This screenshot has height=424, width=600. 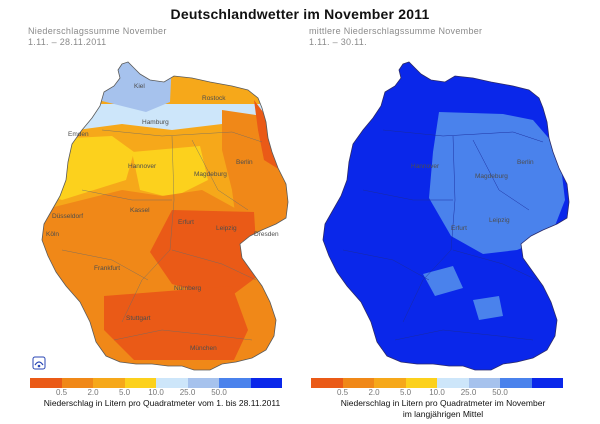 What do you see at coordinates (472, 195) in the screenshot?
I see `city-labels: Hannover Magdeburg Berlin Leipzig Erfurt` at bounding box center [472, 195].